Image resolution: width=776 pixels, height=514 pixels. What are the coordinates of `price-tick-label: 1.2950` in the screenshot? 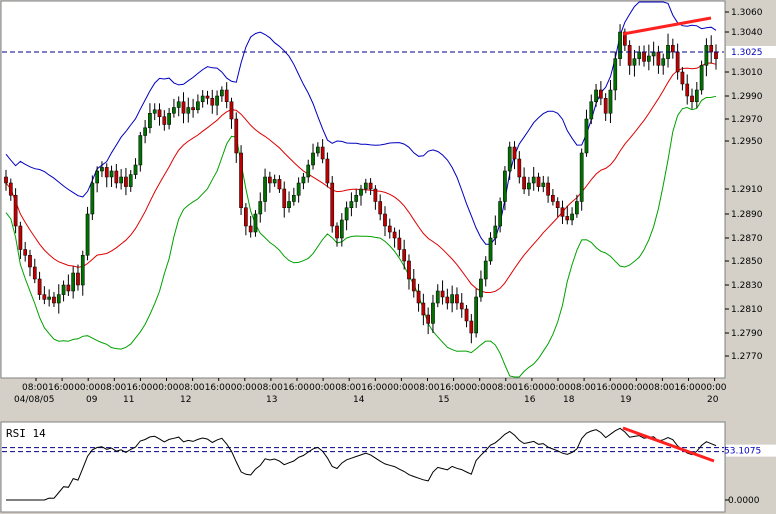 It's located at (747, 142).